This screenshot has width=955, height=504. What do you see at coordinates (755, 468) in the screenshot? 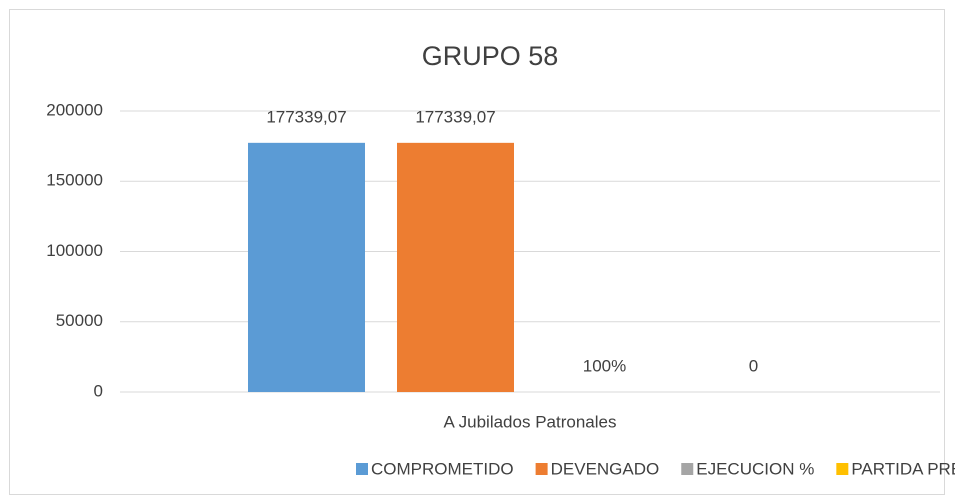
I see `legend-label: EJECUCION %` at bounding box center [755, 468].